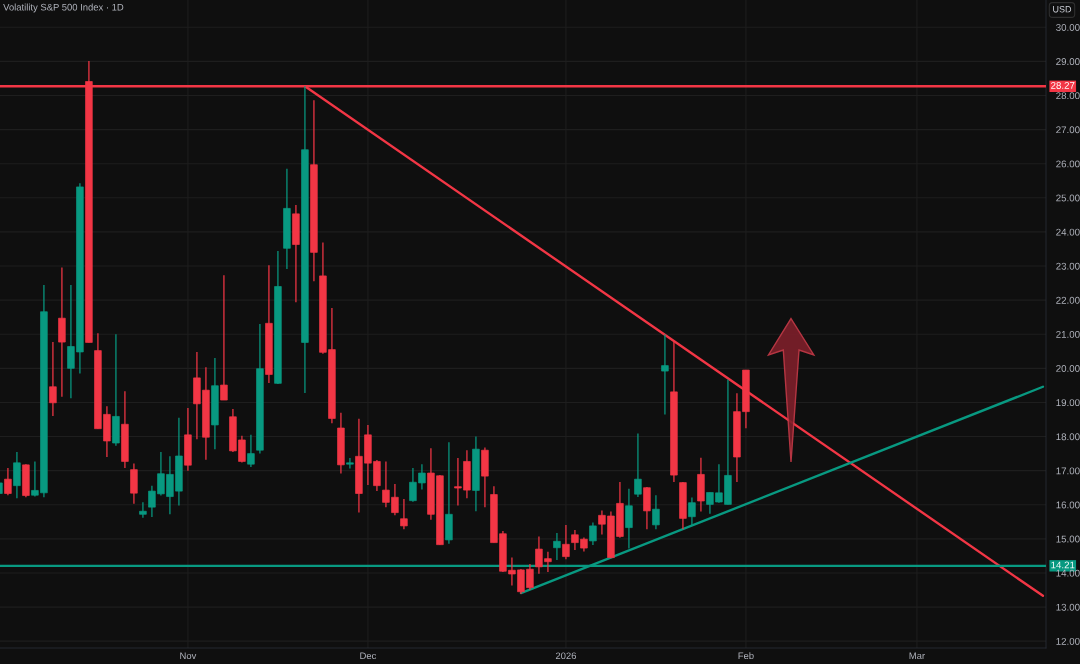  What do you see at coordinates (1068, 130) in the screenshot?
I see `y-tick-label: 27.00` at bounding box center [1068, 130].